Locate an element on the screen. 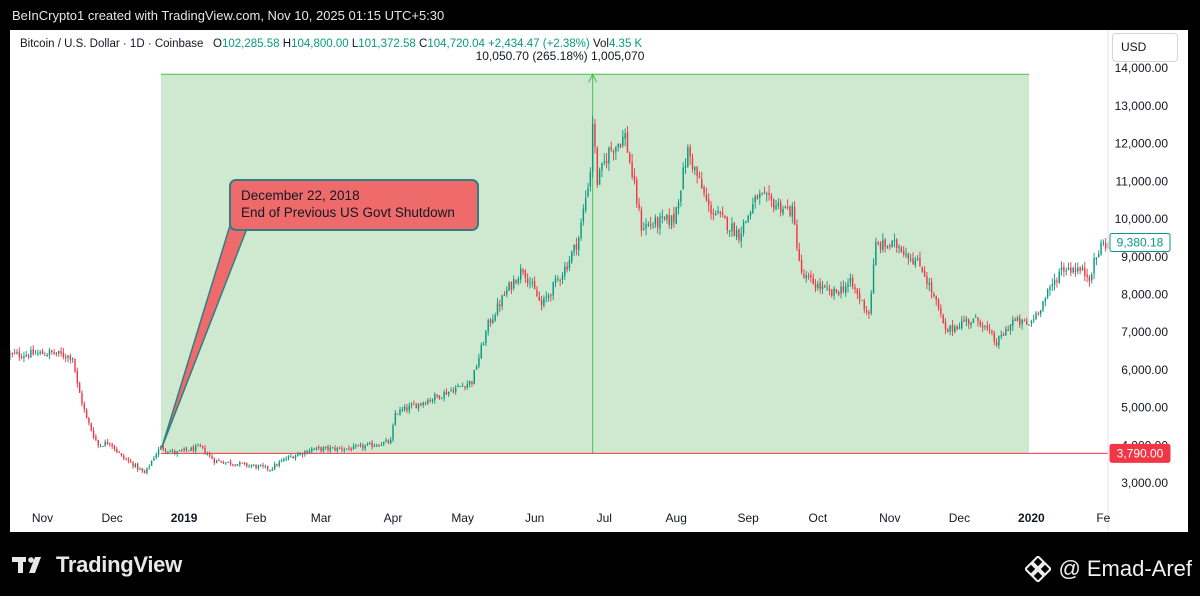 Image resolution: width=1200 pixels, height=596 pixels. x-tick-label: Dec is located at coordinates (959, 518).